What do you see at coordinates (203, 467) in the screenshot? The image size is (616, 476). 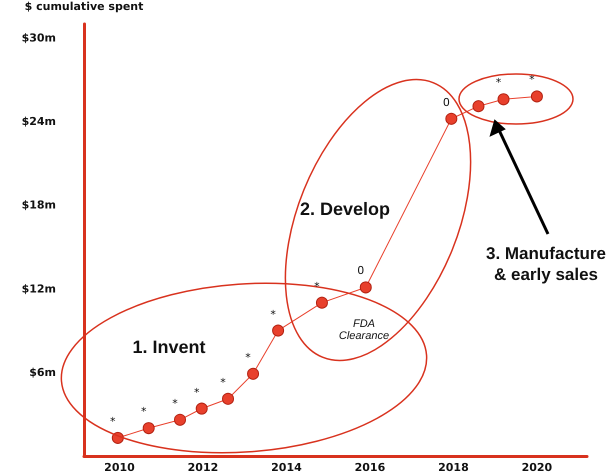 I see `x-tick-label: 2012` at bounding box center [203, 467].